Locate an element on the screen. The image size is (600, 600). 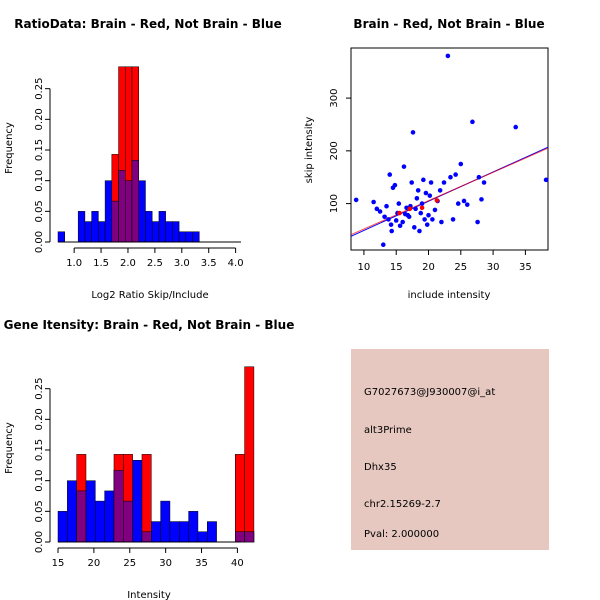
gene-x-axis-label: Intensity is located at coordinates (149, 595).